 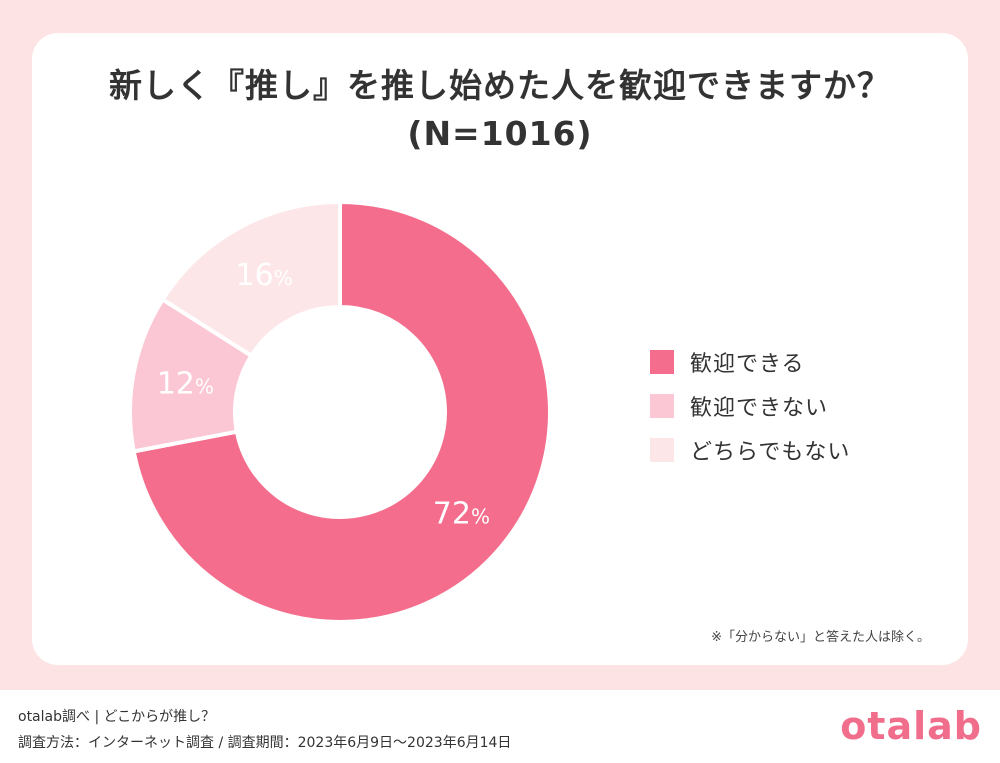 I want to click on legend-label-welcome: 歓迎できる, so click(x=747, y=364).